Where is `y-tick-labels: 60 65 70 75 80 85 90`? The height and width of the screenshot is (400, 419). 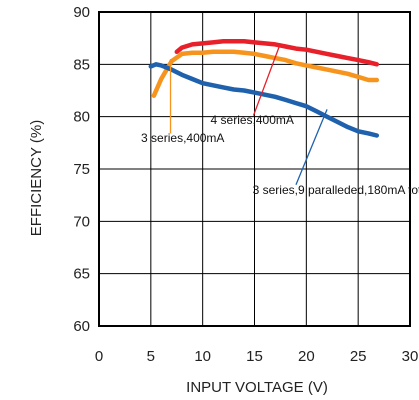 y-tick-labels: 60 65 70 75 80 85 90 is located at coordinates (81, 169).